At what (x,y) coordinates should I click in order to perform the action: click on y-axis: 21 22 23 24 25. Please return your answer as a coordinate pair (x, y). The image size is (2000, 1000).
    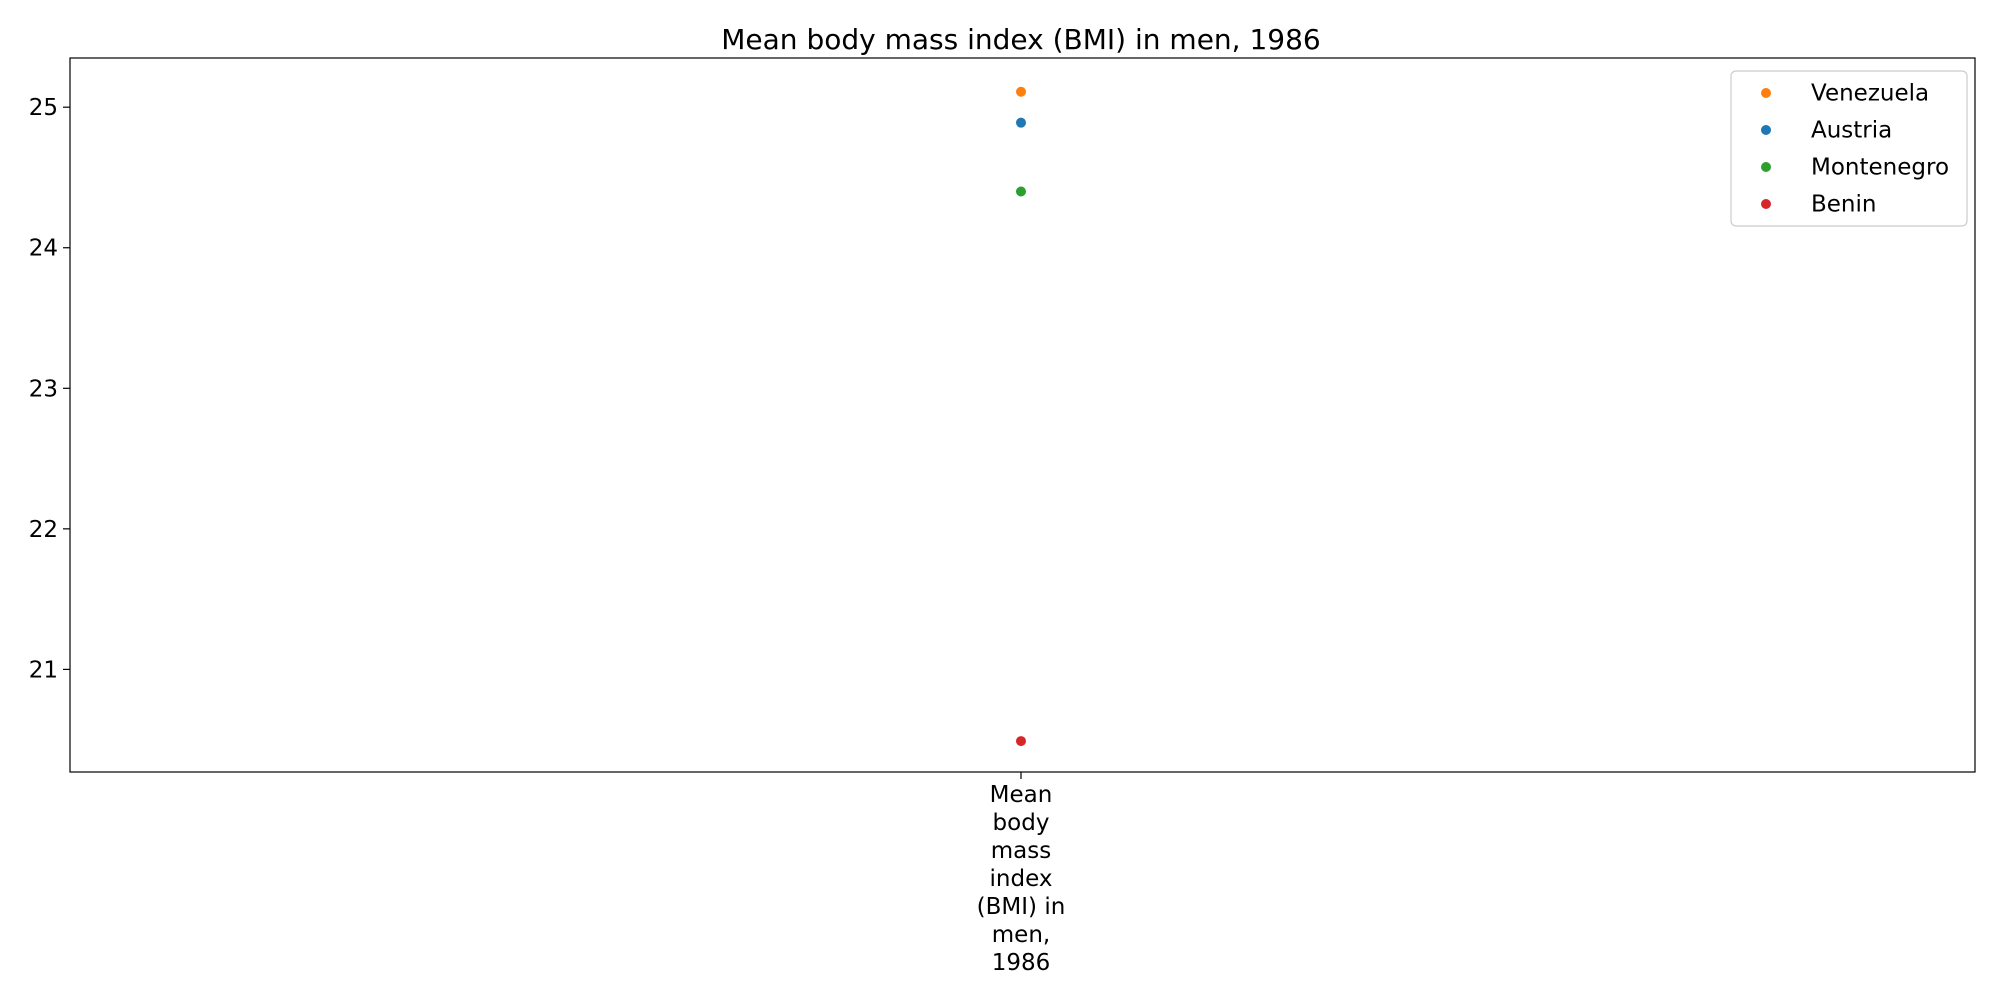
    Looking at the image, I should click on (49, 389).